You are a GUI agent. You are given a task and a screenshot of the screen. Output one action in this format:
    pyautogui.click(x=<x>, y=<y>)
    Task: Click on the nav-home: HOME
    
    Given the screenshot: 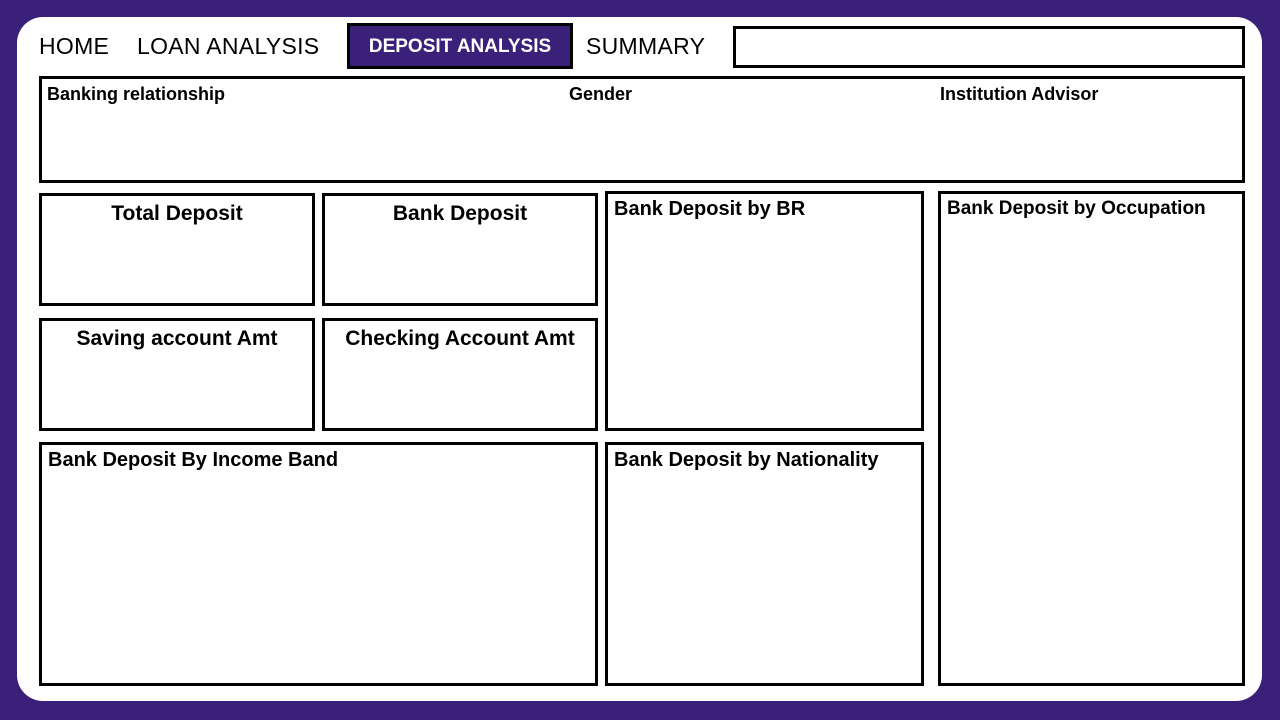 What is the action you would take?
    pyautogui.click(x=74, y=46)
    